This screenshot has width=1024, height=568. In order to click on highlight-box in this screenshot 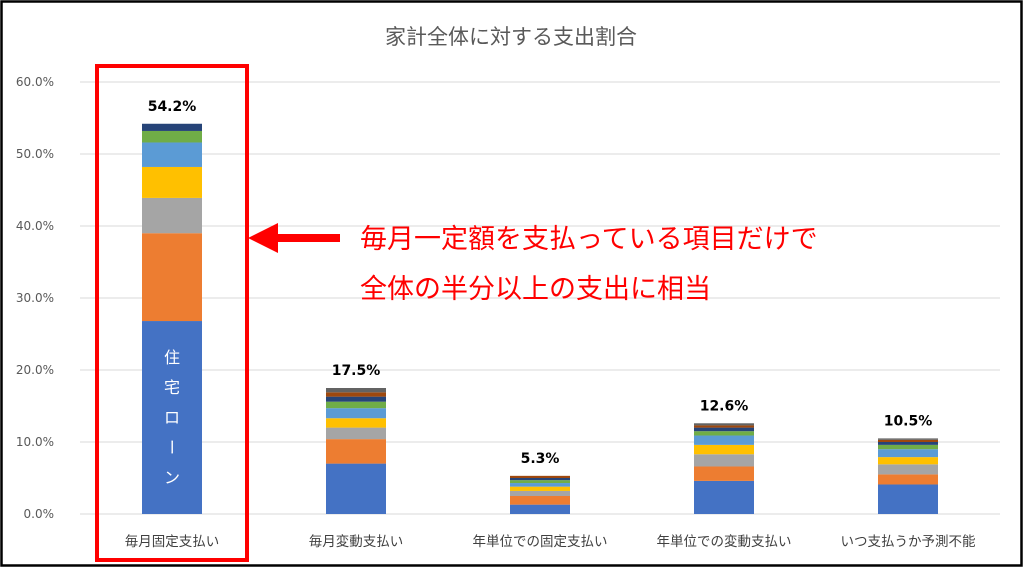, I will do `click(172, 313)`.